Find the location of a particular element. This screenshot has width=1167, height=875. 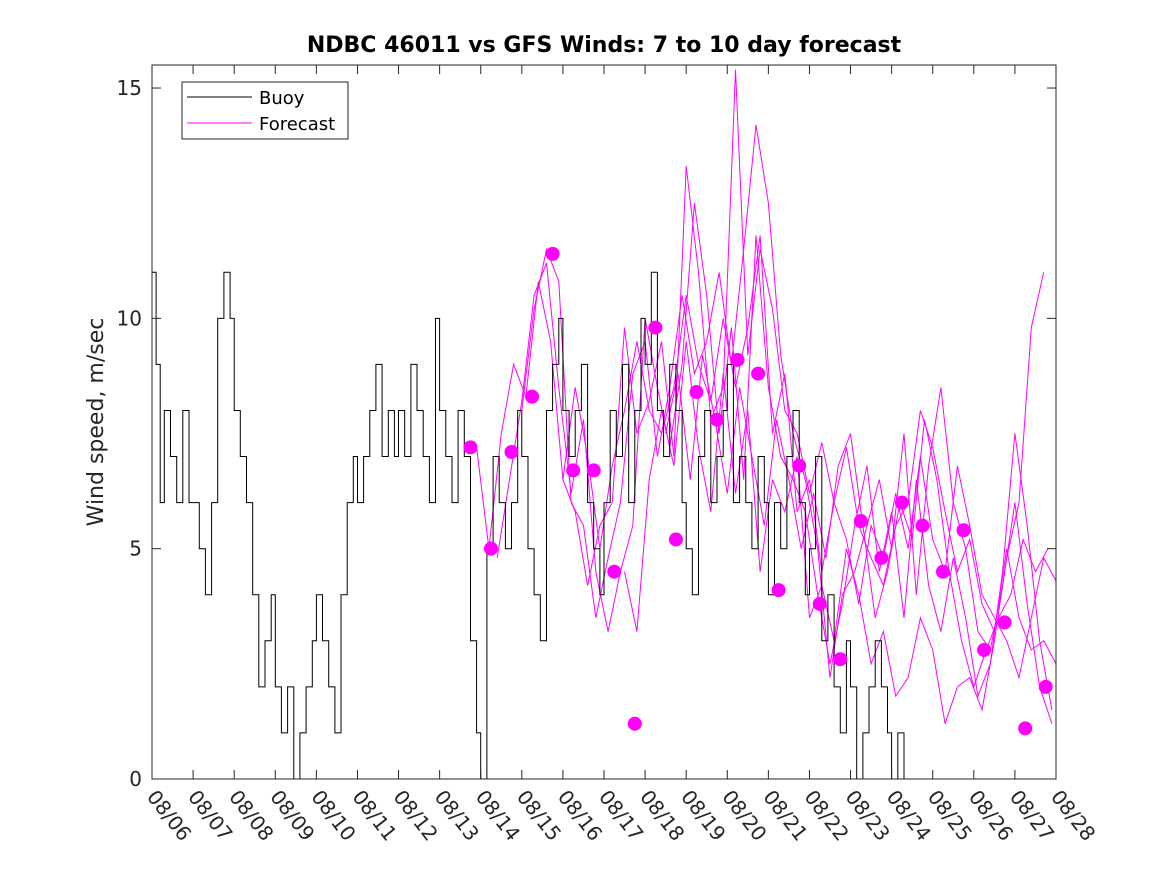

y-tick-label: 5 is located at coordinates (135, 549).